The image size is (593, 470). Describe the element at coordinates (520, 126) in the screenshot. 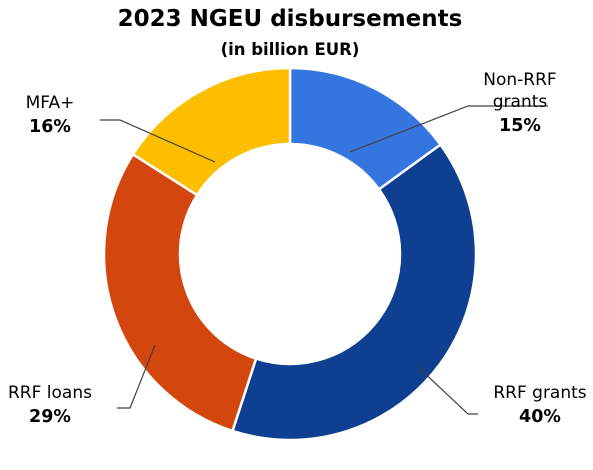

I see `slice-value-label: 15%` at that location.